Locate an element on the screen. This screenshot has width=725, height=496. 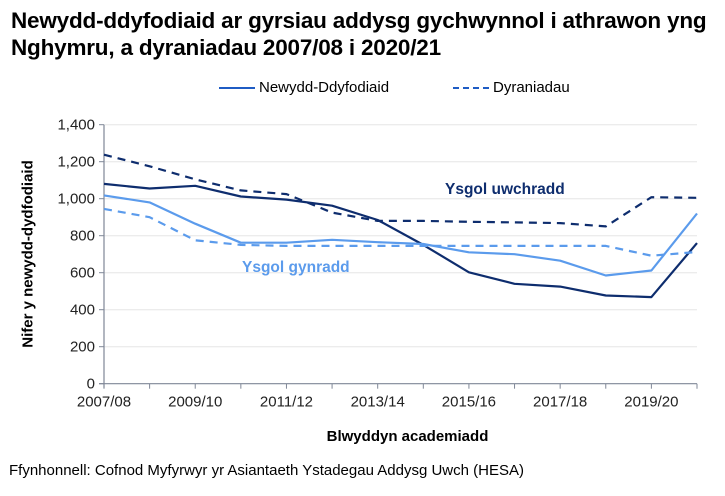
y-tick-label: 1,000 is located at coordinates (76, 199).